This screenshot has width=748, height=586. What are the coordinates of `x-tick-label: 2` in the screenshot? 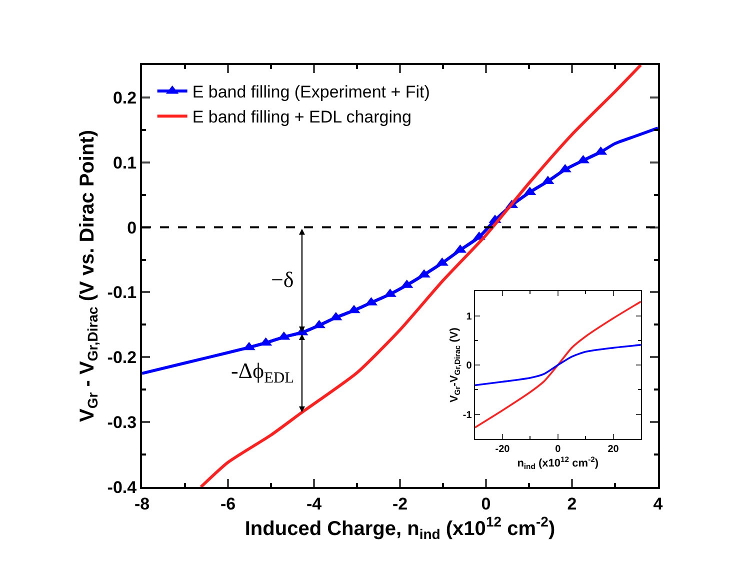 It's located at (572, 504).